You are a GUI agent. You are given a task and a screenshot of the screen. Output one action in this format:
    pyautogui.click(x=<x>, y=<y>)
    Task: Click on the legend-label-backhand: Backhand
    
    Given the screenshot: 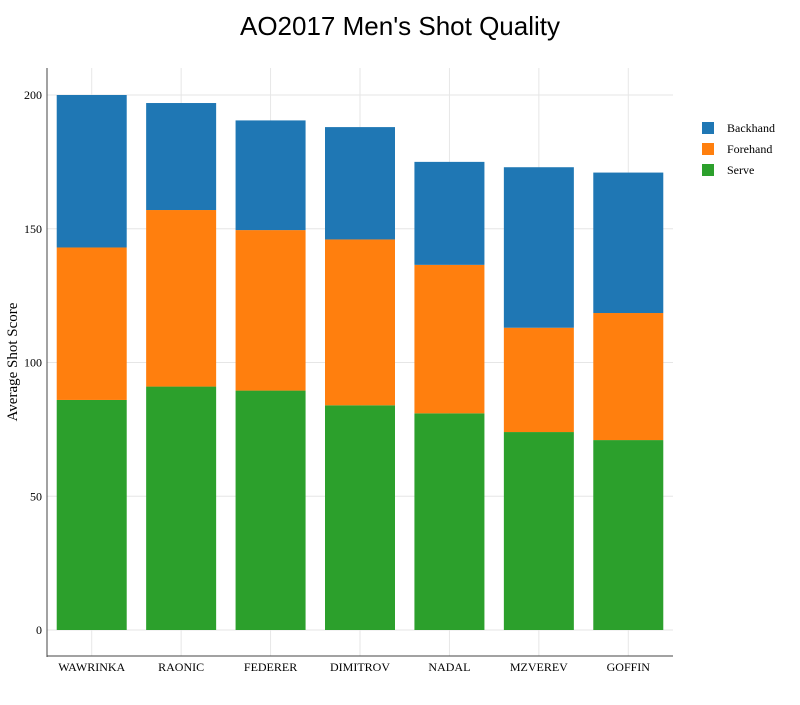 What is the action you would take?
    pyautogui.click(x=751, y=128)
    